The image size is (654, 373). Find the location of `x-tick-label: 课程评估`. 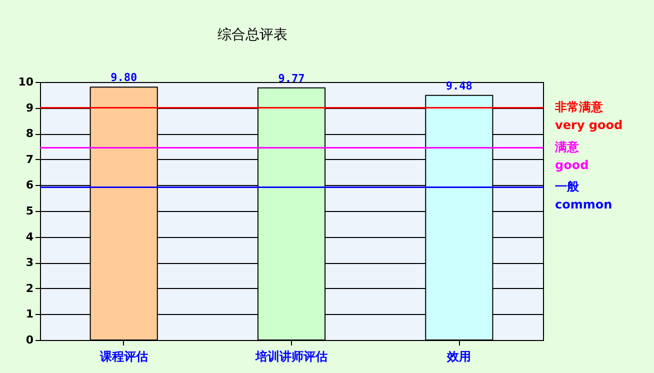

x-tick-label: 课程评估 is located at coordinates (123, 357).